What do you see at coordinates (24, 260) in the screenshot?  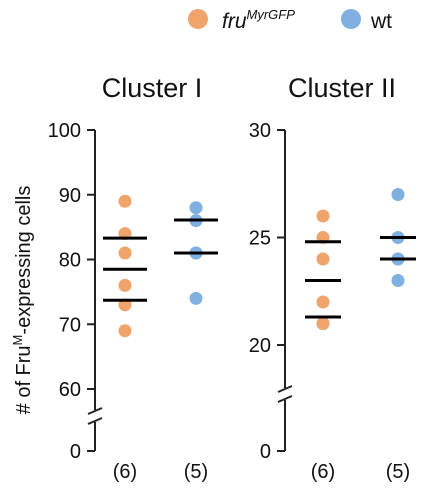 I see `y-axis-label-rest: -expressing cells` at bounding box center [24, 260].